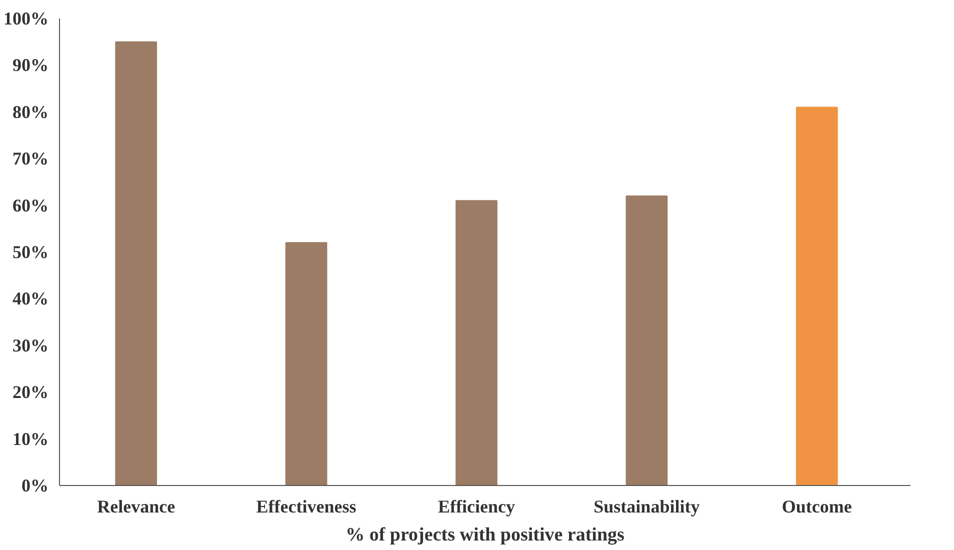 This screenshot has height=550, width=954. What do you see at coordinates (30, 392) in the screenshot?
I see `y-tick-label: 20%` at bounding box center [30, 392].